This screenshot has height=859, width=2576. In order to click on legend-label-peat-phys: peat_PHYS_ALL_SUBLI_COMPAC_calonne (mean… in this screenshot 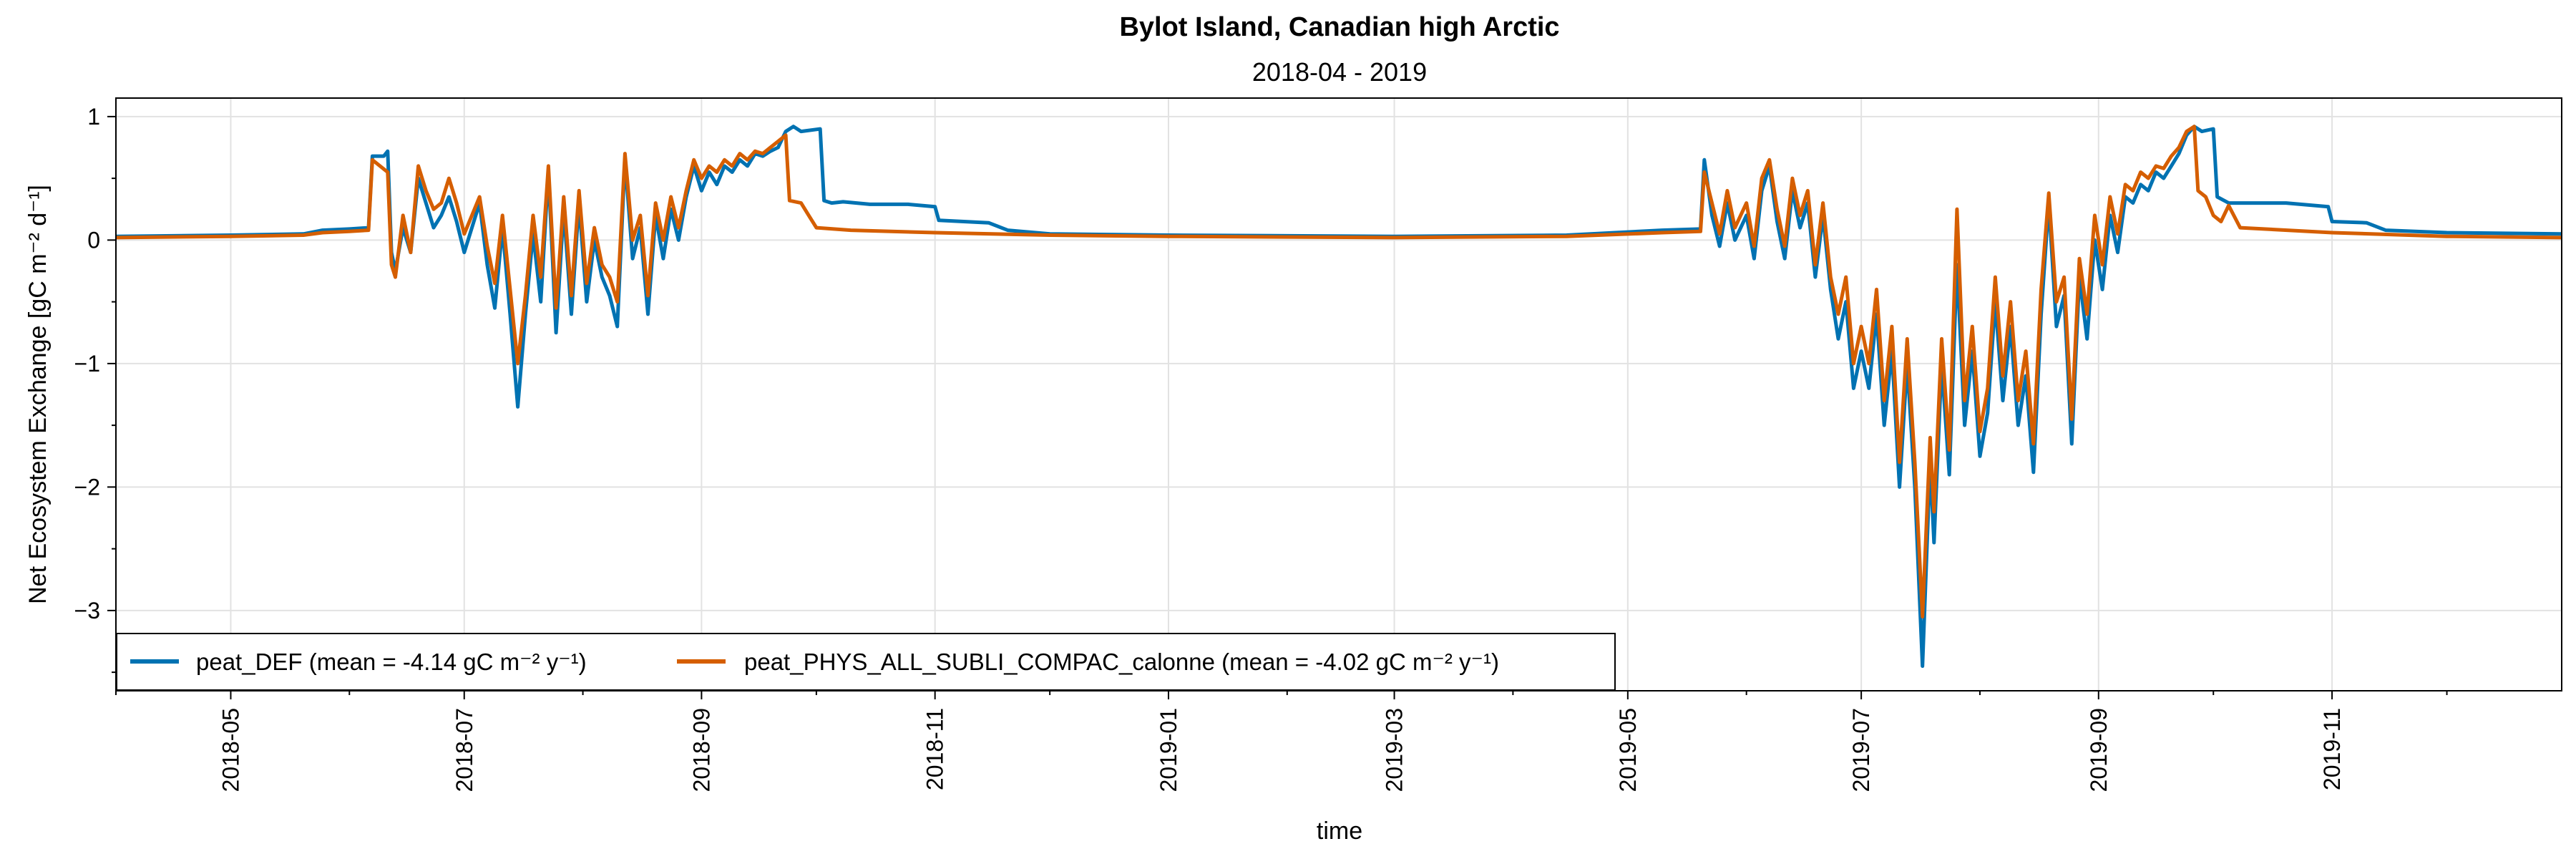, I will do `click(1121, 662)`.